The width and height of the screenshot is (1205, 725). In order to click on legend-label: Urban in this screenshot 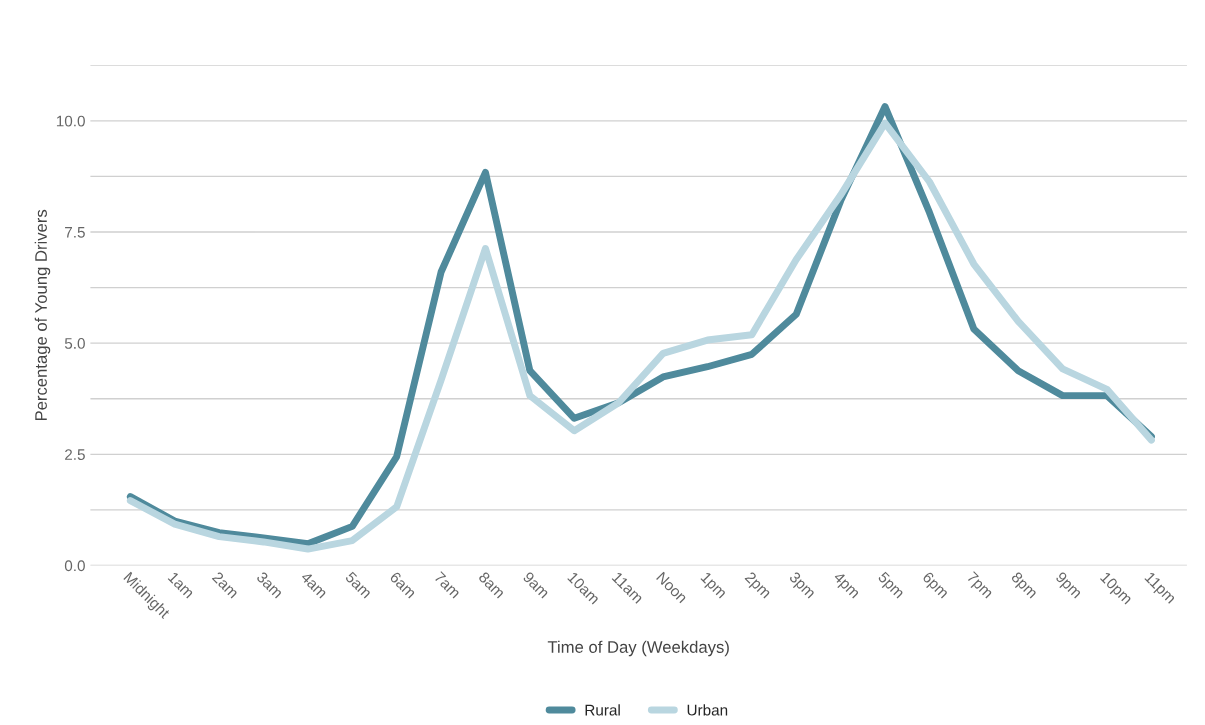, I will do `click(707, 710)`.